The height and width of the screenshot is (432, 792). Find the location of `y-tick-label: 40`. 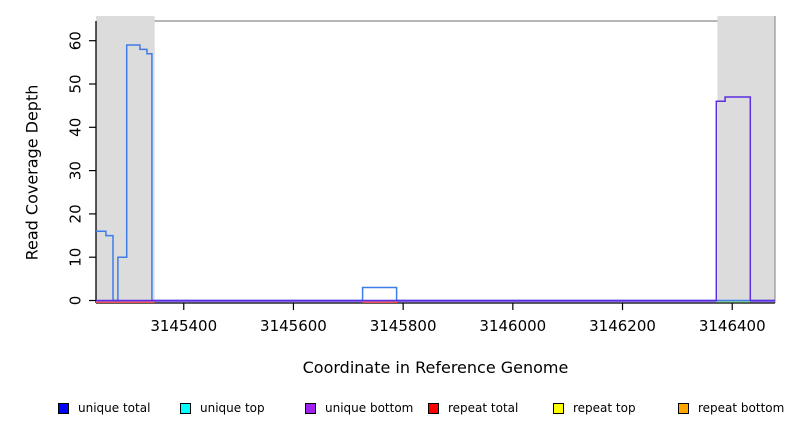

y-tick-label: 40 is located at coordinates (76, 127).